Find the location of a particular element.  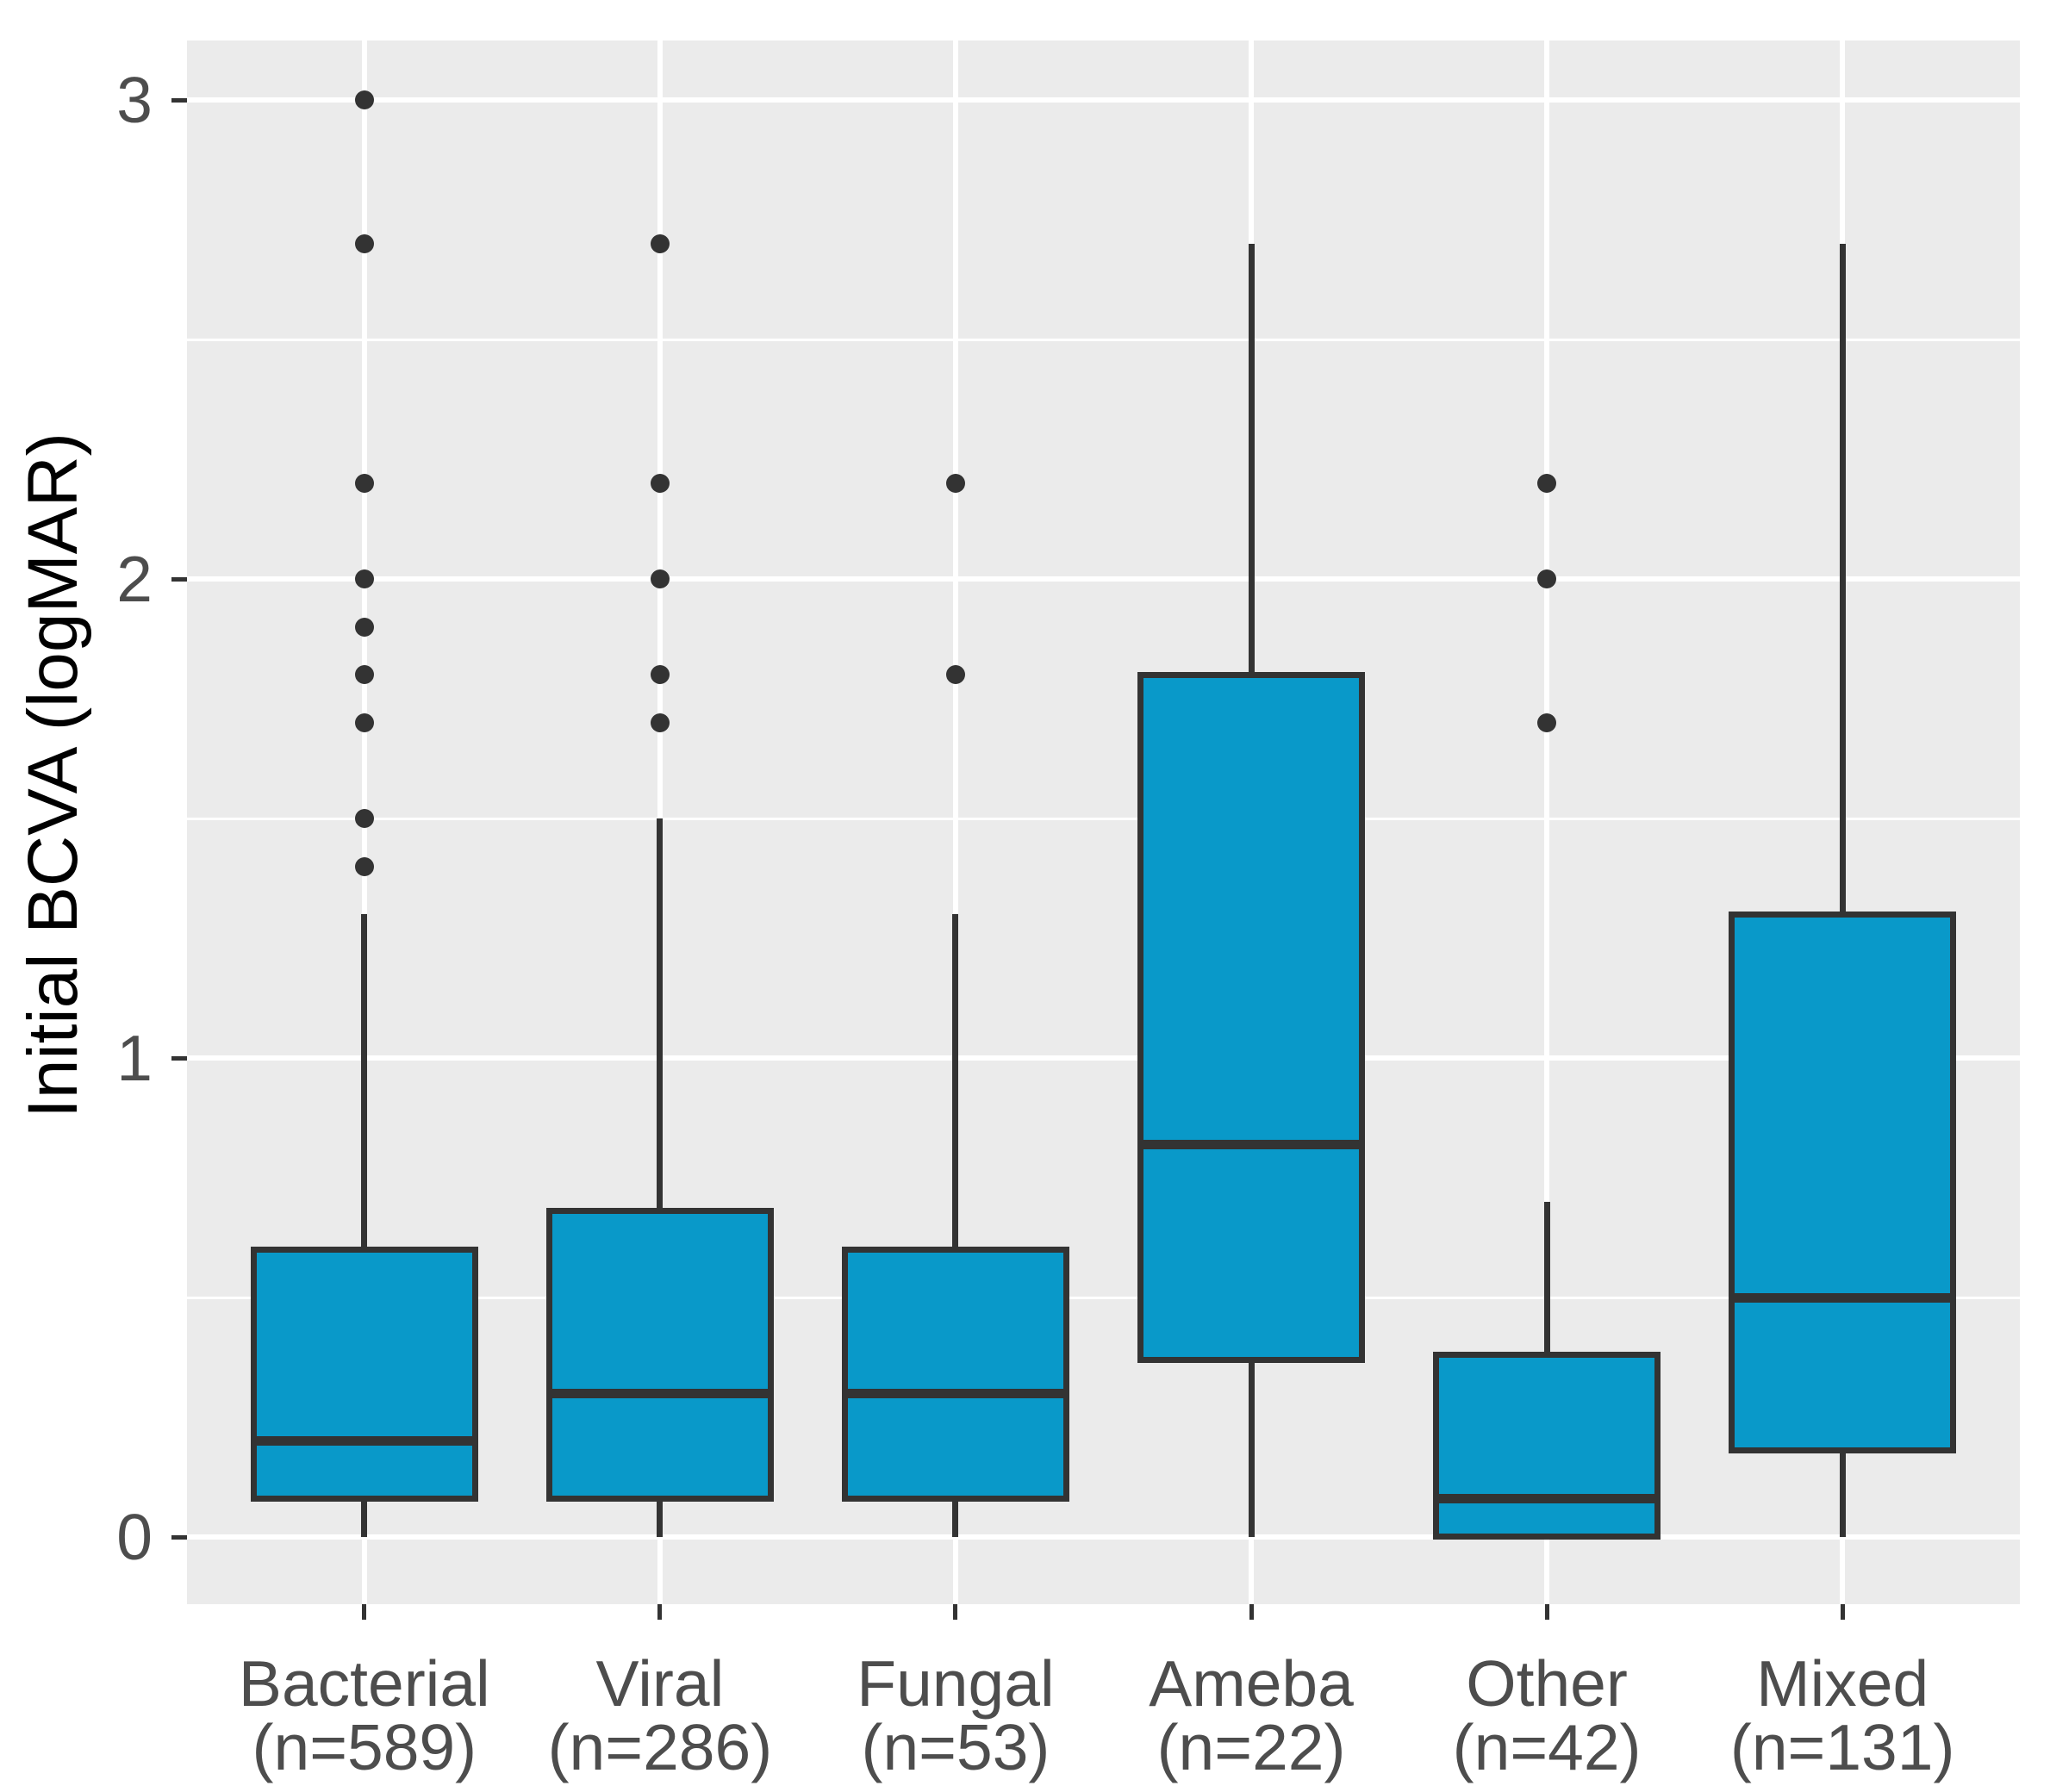

x-category-name: Mixed is located at coordinates (1842, 1684).